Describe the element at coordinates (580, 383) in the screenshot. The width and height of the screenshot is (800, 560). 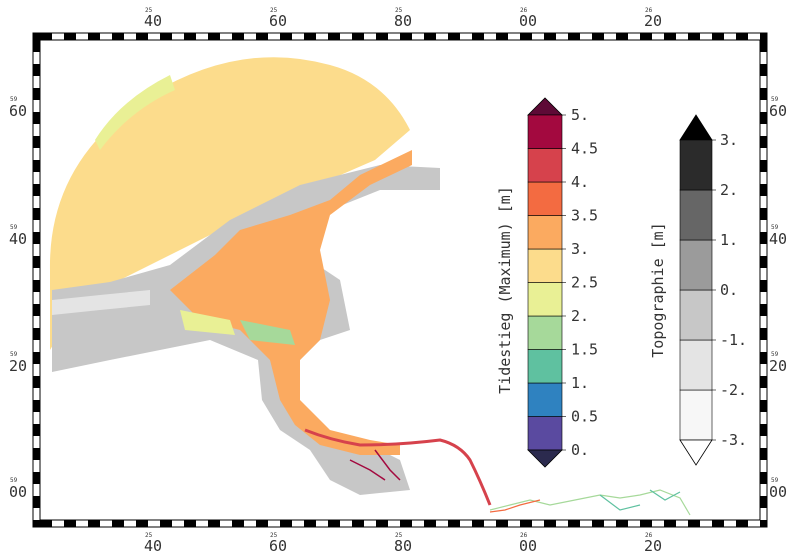
I see `tide-colorbar-label: 1.` at that location.